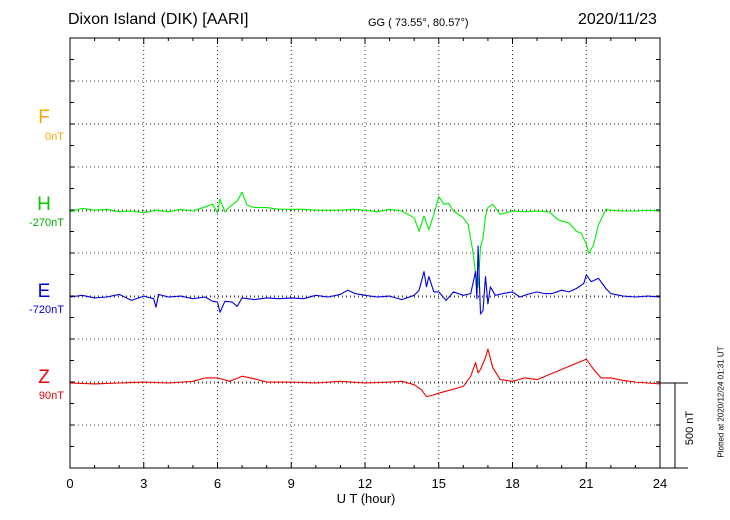 The height and width of the screenshot is (520, 730). What do you see at coordinates (51, 396) in the screenshot?
I see `channel-baseline-z: 90nT` at bounding box center [51, 396].